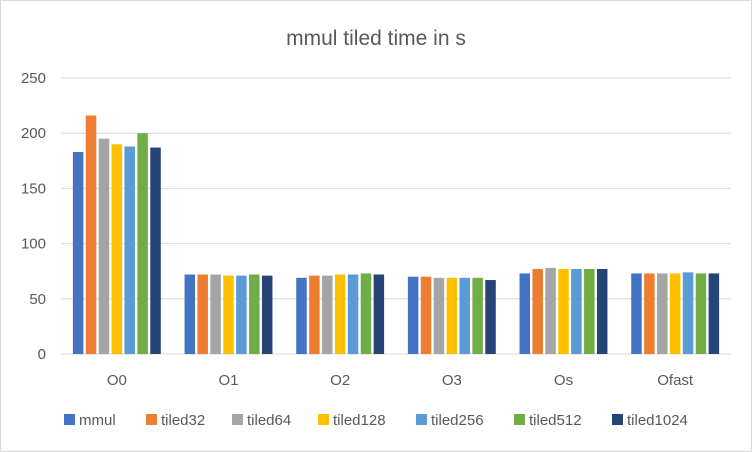 This screenshot has height=452, width=752. I want to click on bar-mmul-O1, so click(190, 314).